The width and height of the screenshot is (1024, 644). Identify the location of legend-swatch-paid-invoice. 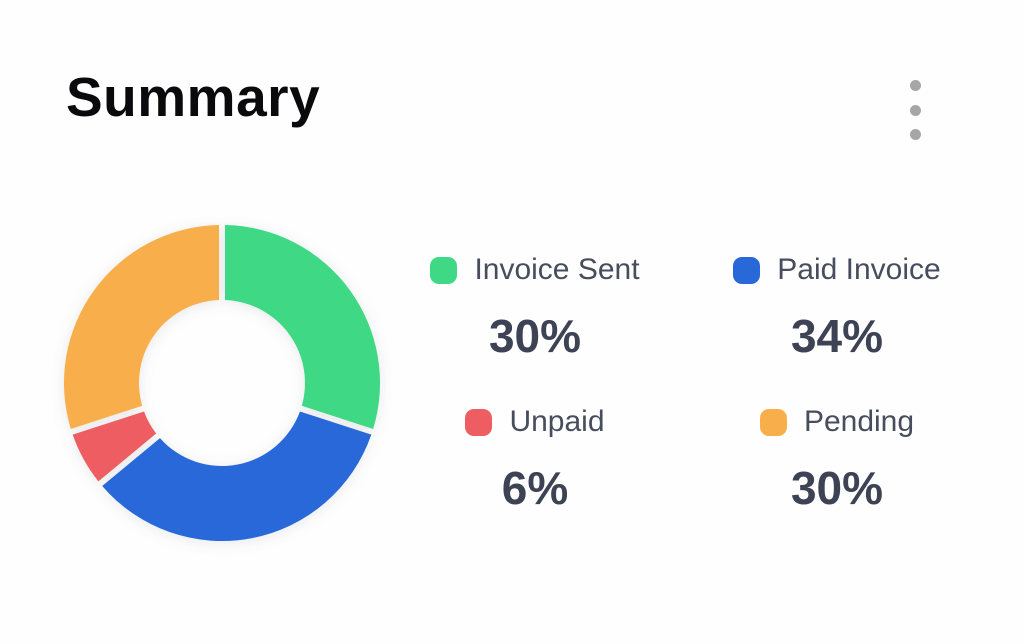
(747, 270).